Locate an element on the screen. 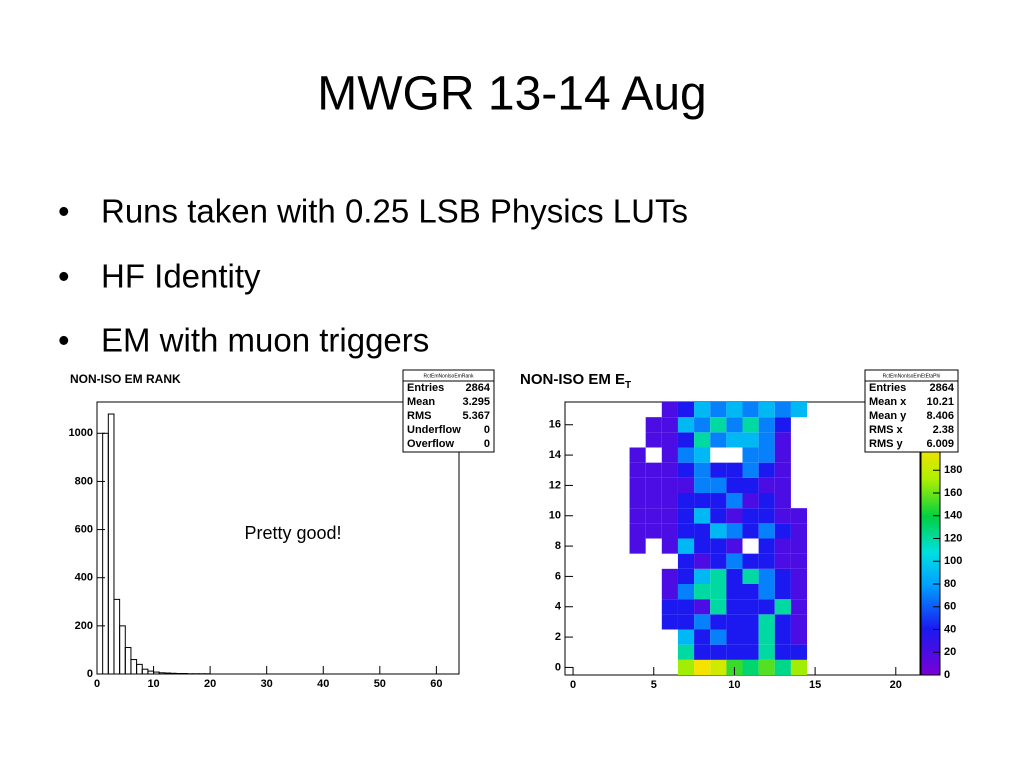 This screenshot has height=773, width=1024. color-bar-label: 120 is located at coordinates (953, 538).